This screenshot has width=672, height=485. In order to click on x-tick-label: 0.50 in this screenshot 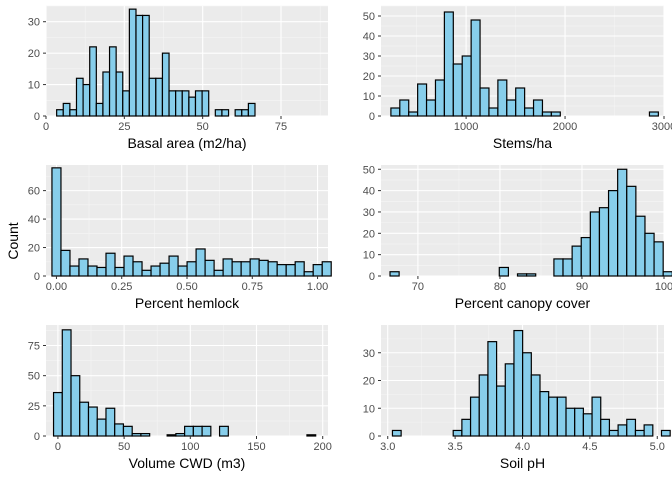, I will do `click(186, 287)`.